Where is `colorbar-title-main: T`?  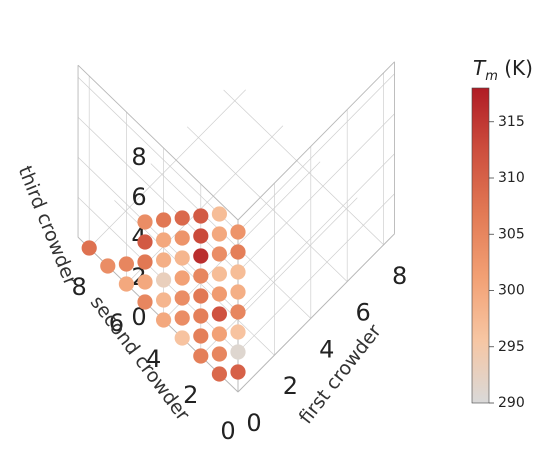 colorbar-title-main: T is located at coordinates (480, 68).